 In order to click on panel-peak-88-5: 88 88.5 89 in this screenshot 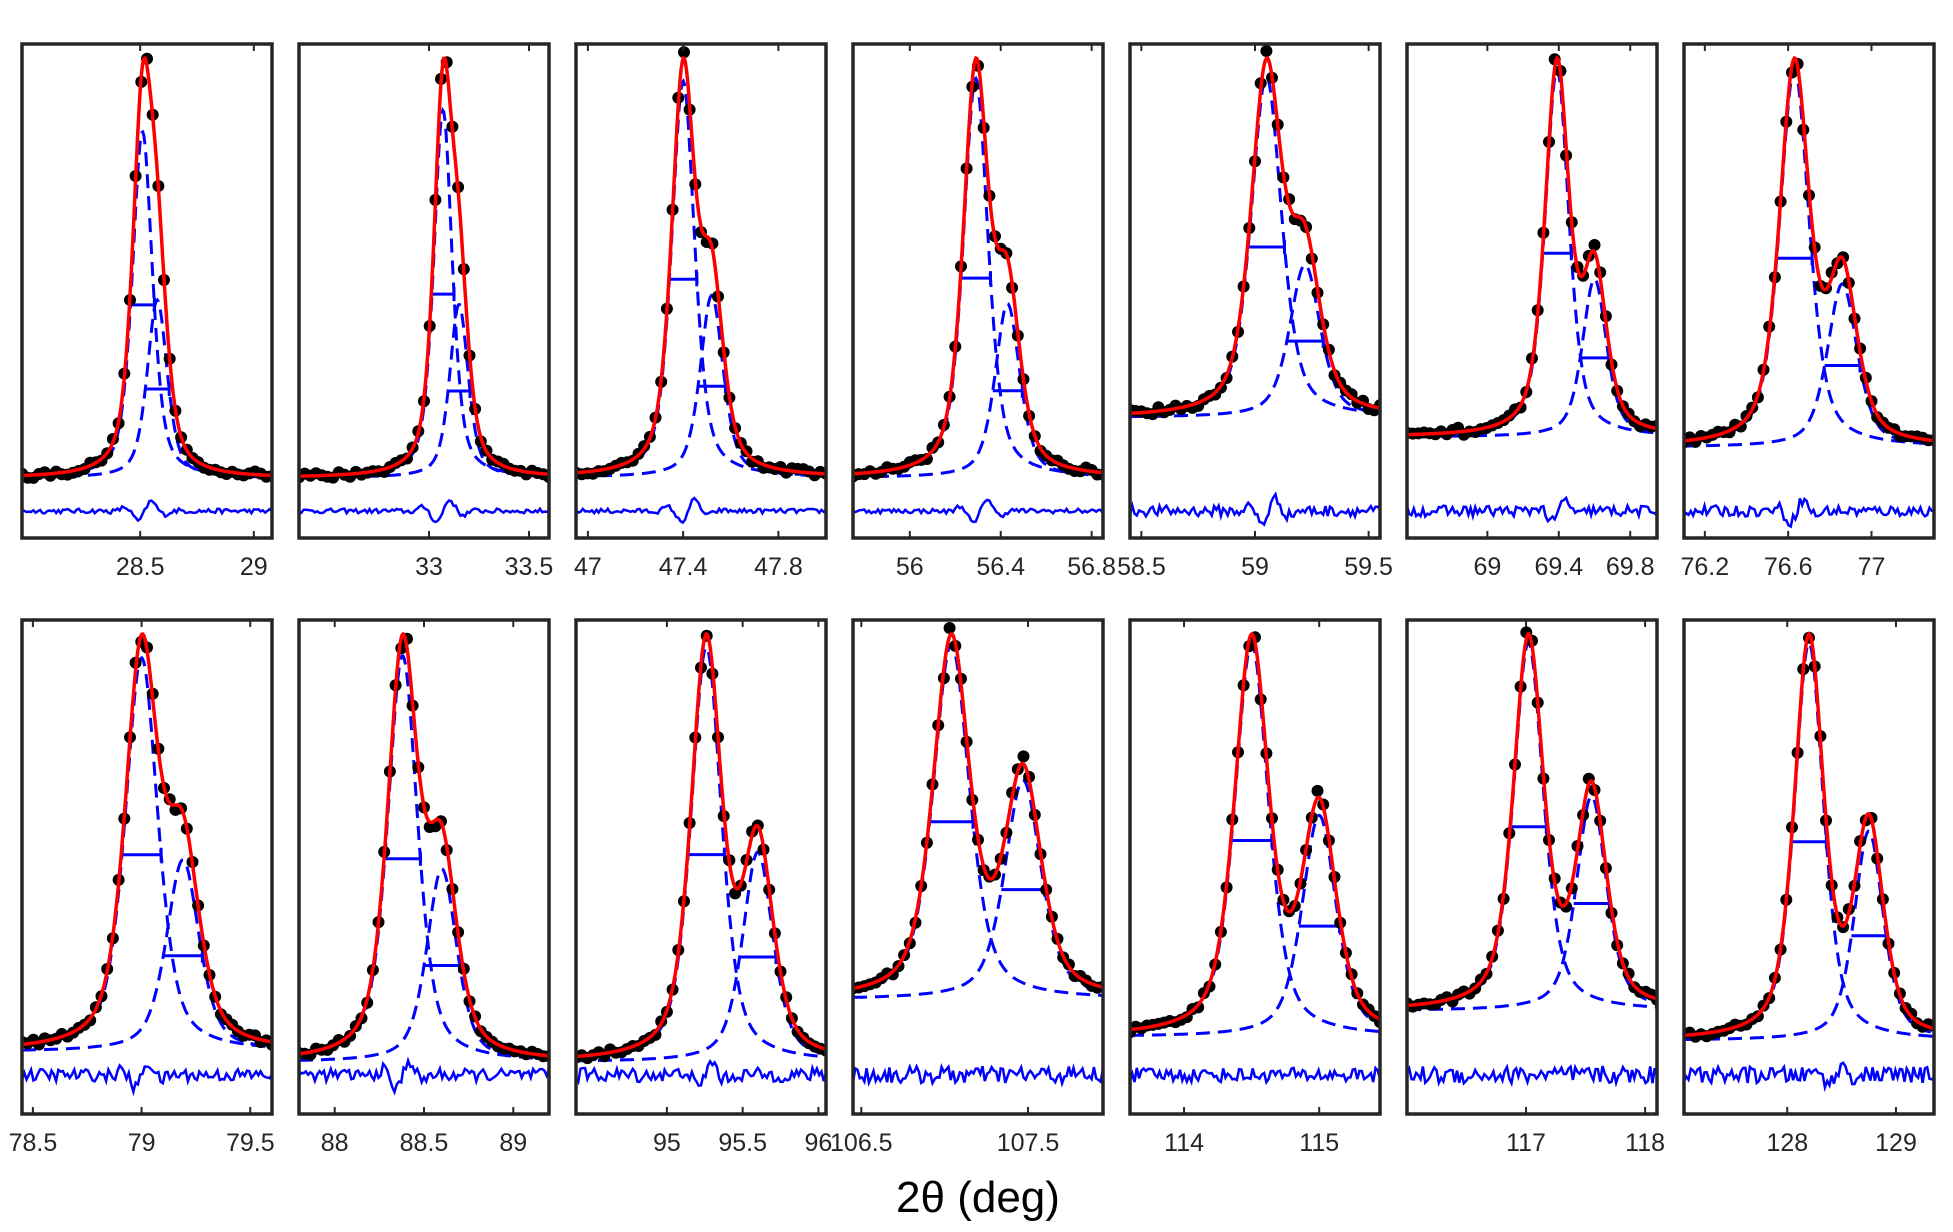, I will do `click(424, 887)`.